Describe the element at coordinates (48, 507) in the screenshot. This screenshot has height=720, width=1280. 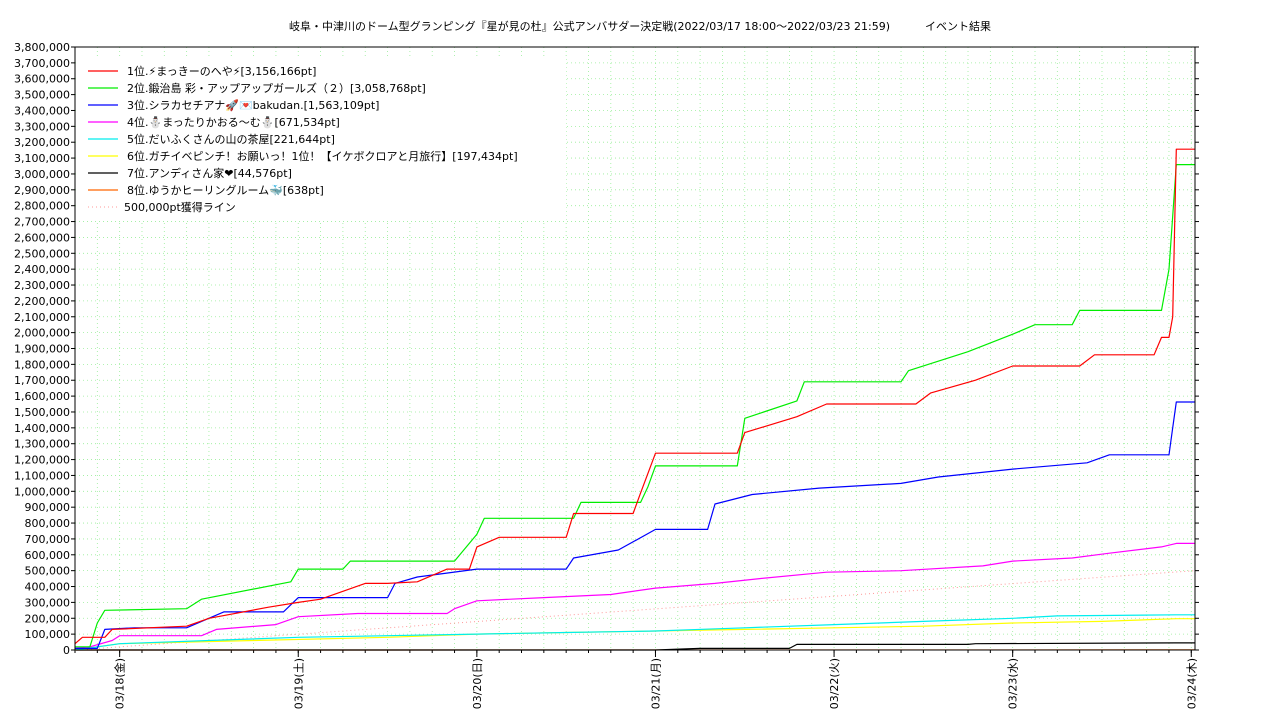
I see `y-tick-label: 900,000` at that location.